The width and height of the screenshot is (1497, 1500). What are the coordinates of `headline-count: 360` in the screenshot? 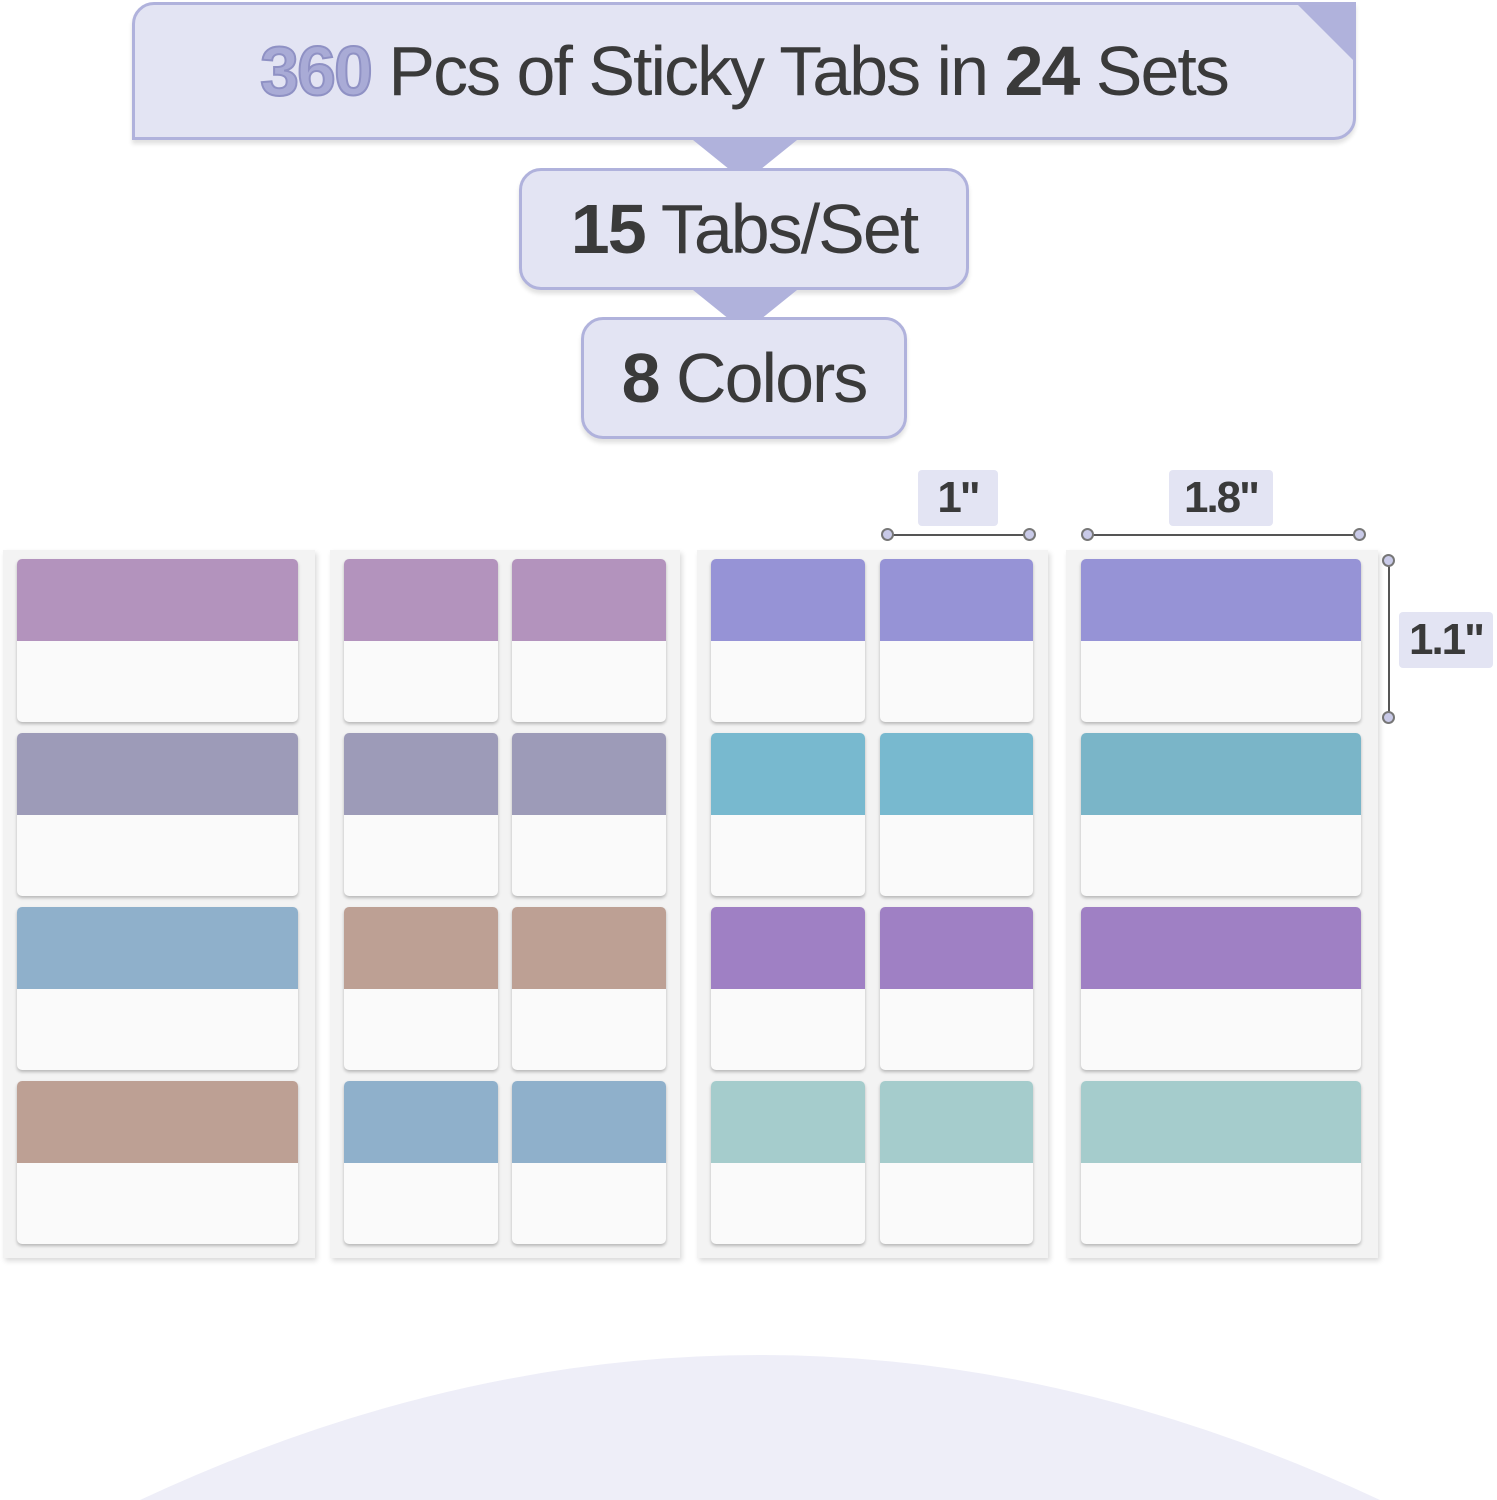 It's located at (316, 71).